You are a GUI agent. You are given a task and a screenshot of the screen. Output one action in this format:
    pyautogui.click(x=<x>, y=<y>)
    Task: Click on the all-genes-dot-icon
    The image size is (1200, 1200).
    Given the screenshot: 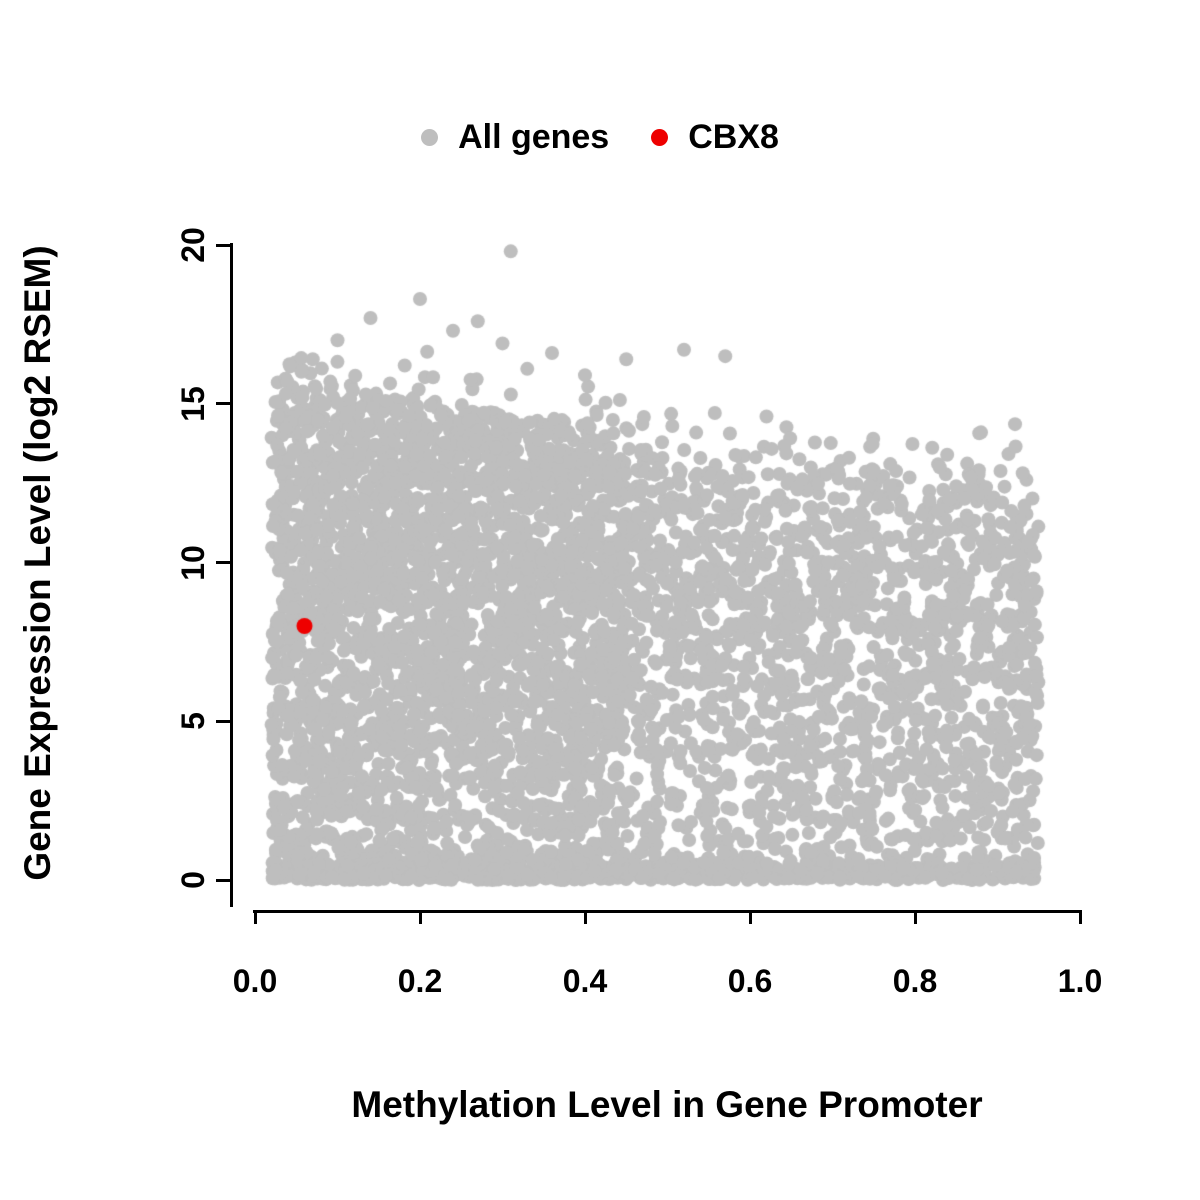 What is the action you would take?
    pyautogui.click(x=430, y=137)
    